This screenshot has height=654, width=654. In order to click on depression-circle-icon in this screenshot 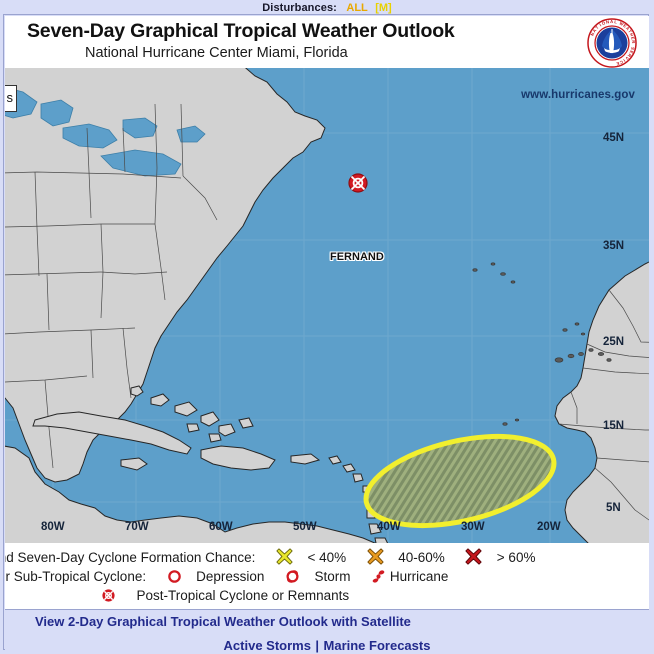, I will do `click(174, 576)`.